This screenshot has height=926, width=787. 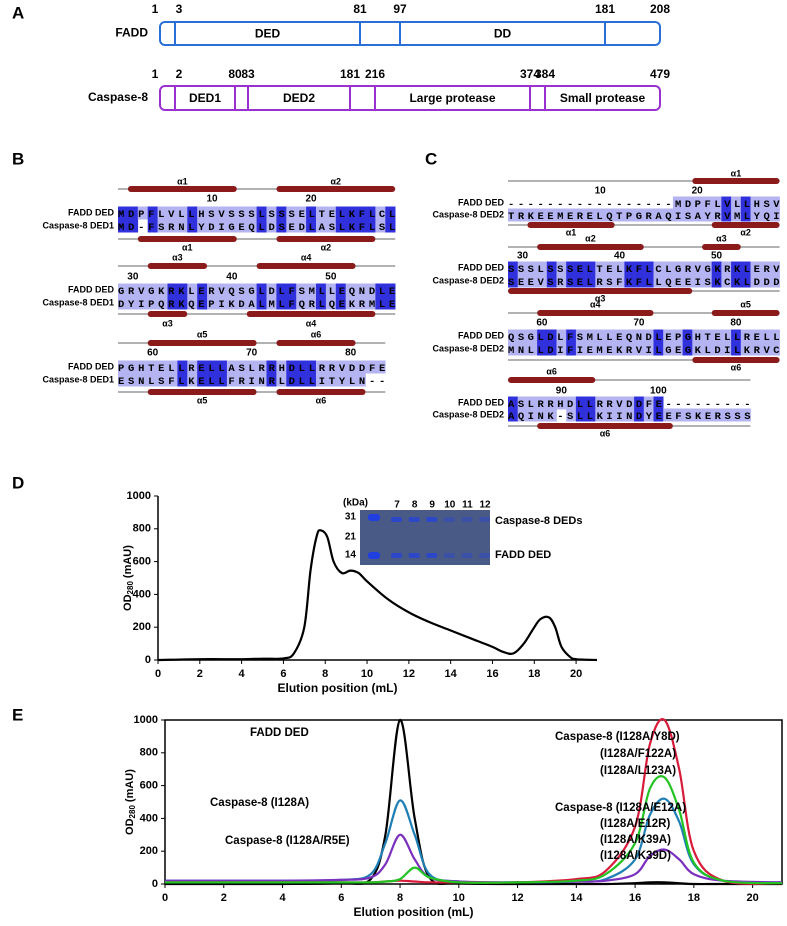 I want to click on series-label: (I128A/F122A), so click(x=638, y=754).